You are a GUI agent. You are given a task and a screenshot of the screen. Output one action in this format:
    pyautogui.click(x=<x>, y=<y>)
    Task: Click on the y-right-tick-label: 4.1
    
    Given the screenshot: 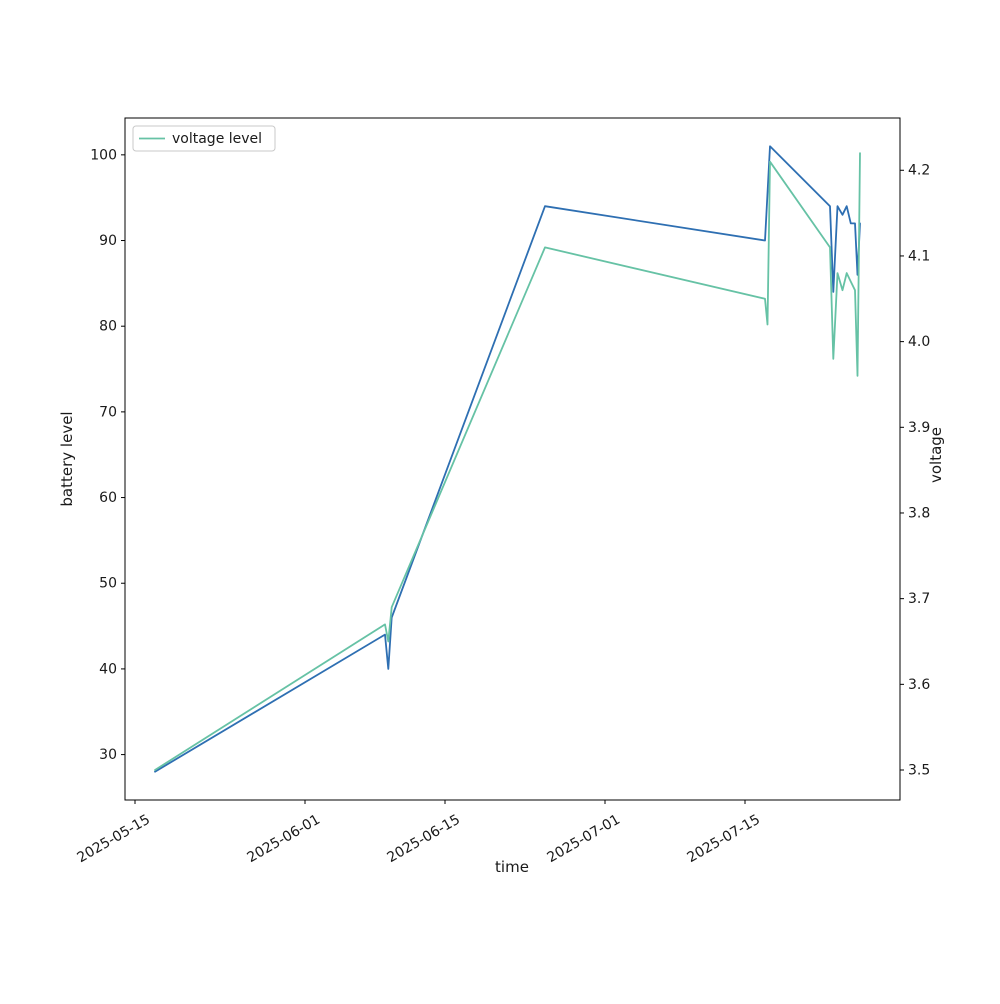 What is the action you would take?
    pyautogui.click(x=919, y=256)
    